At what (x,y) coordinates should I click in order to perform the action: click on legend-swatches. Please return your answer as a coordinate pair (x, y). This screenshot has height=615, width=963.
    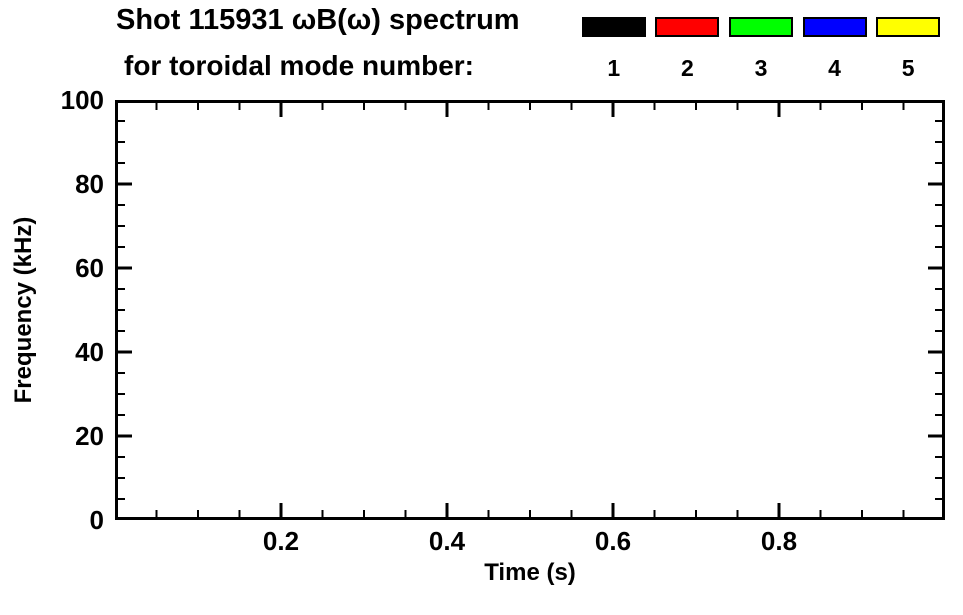
    Looking at the image, I should click on (761, 27).